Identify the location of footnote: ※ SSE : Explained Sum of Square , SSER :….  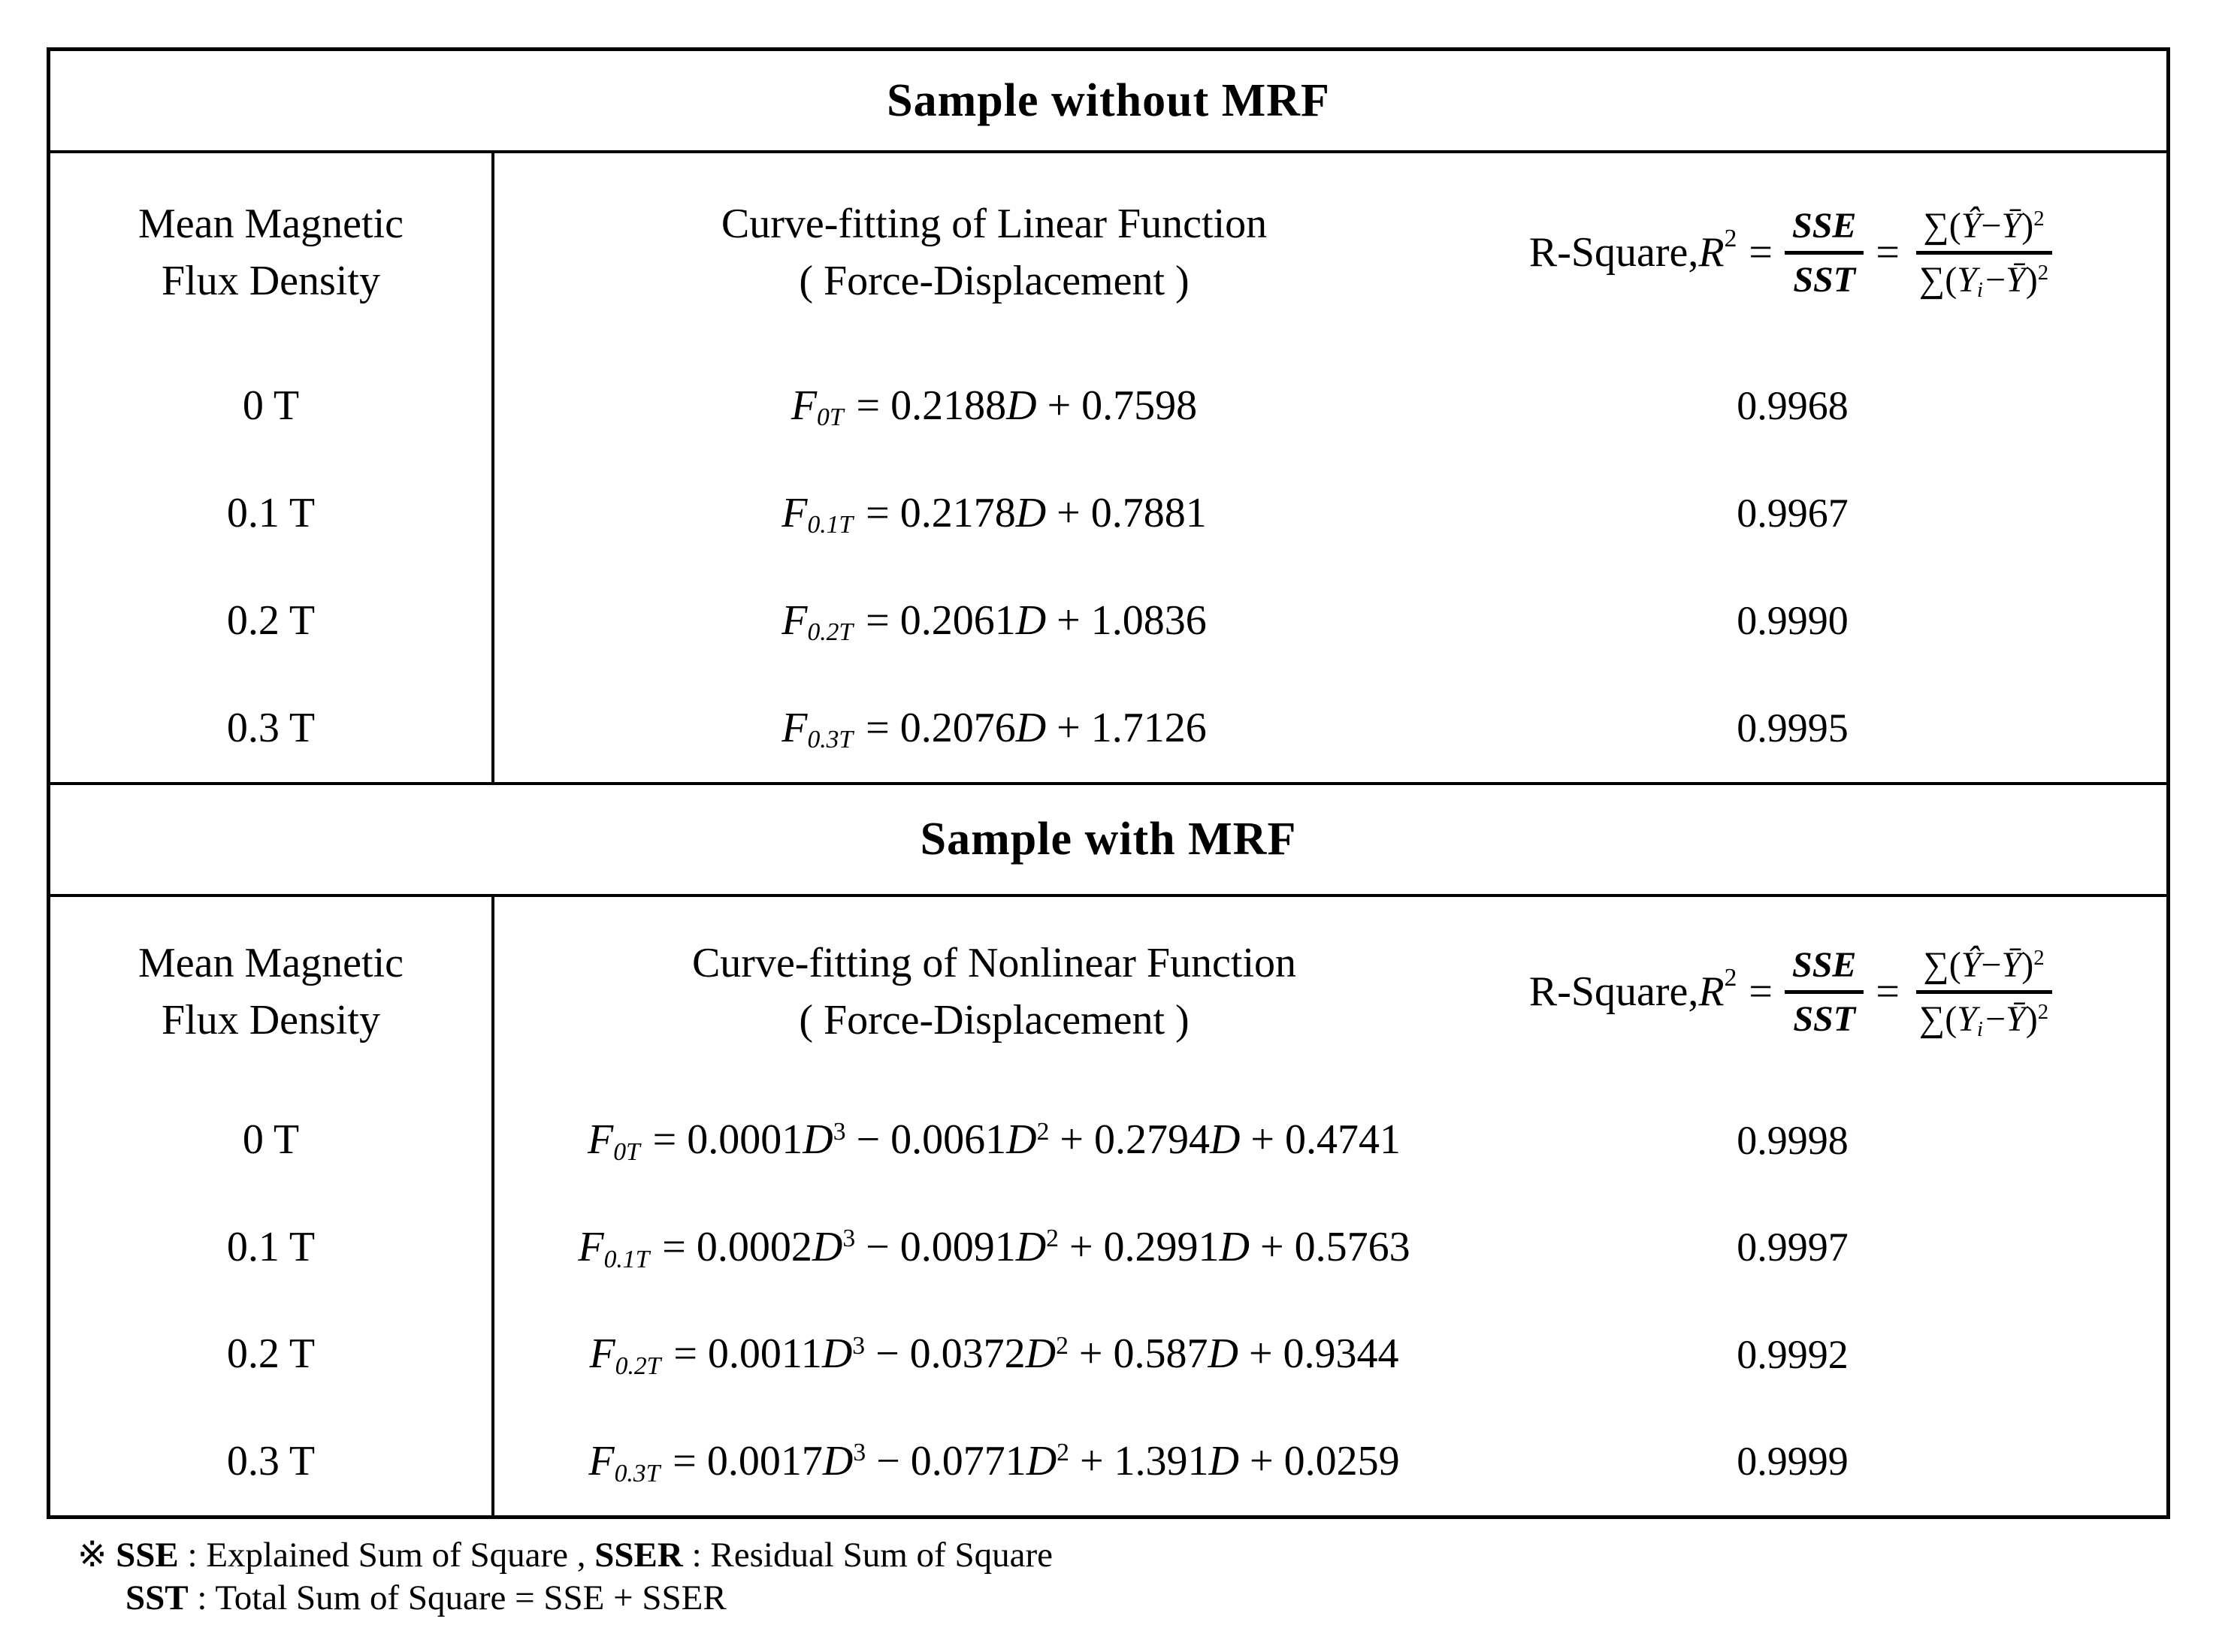
(565, 1577).